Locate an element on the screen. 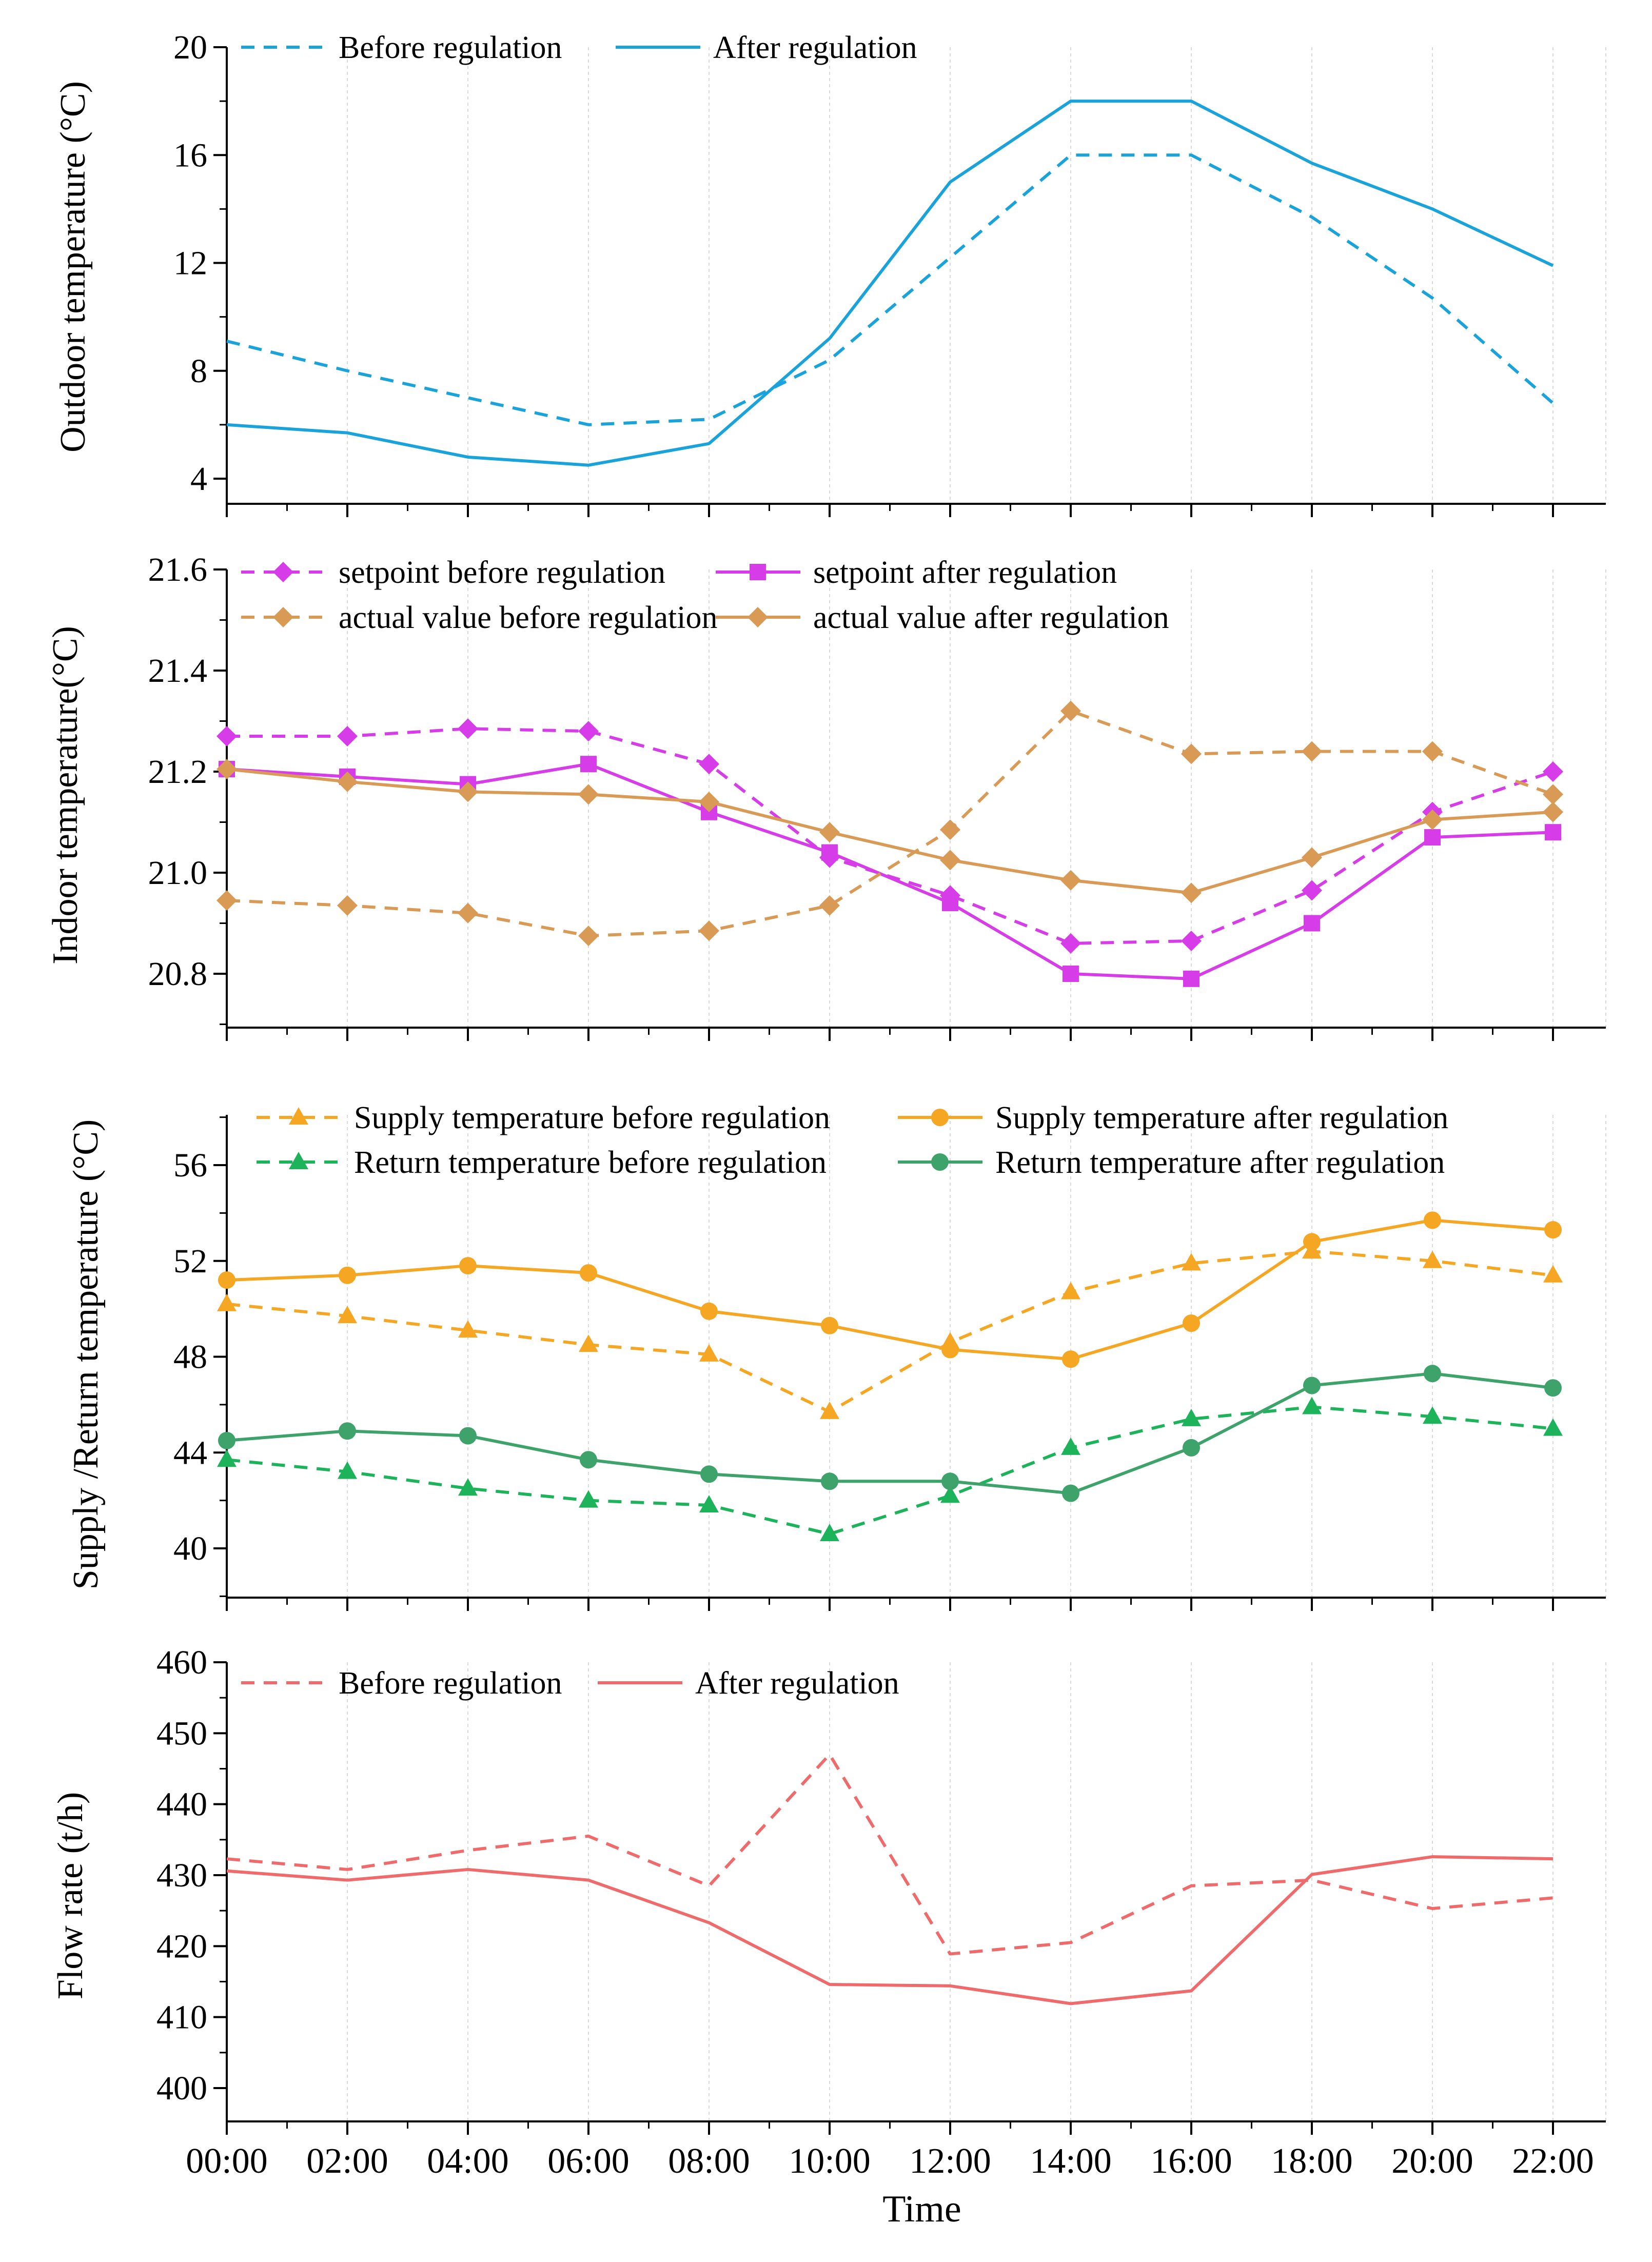  y-tick-label: 16 is located at coordinates (190, 155).